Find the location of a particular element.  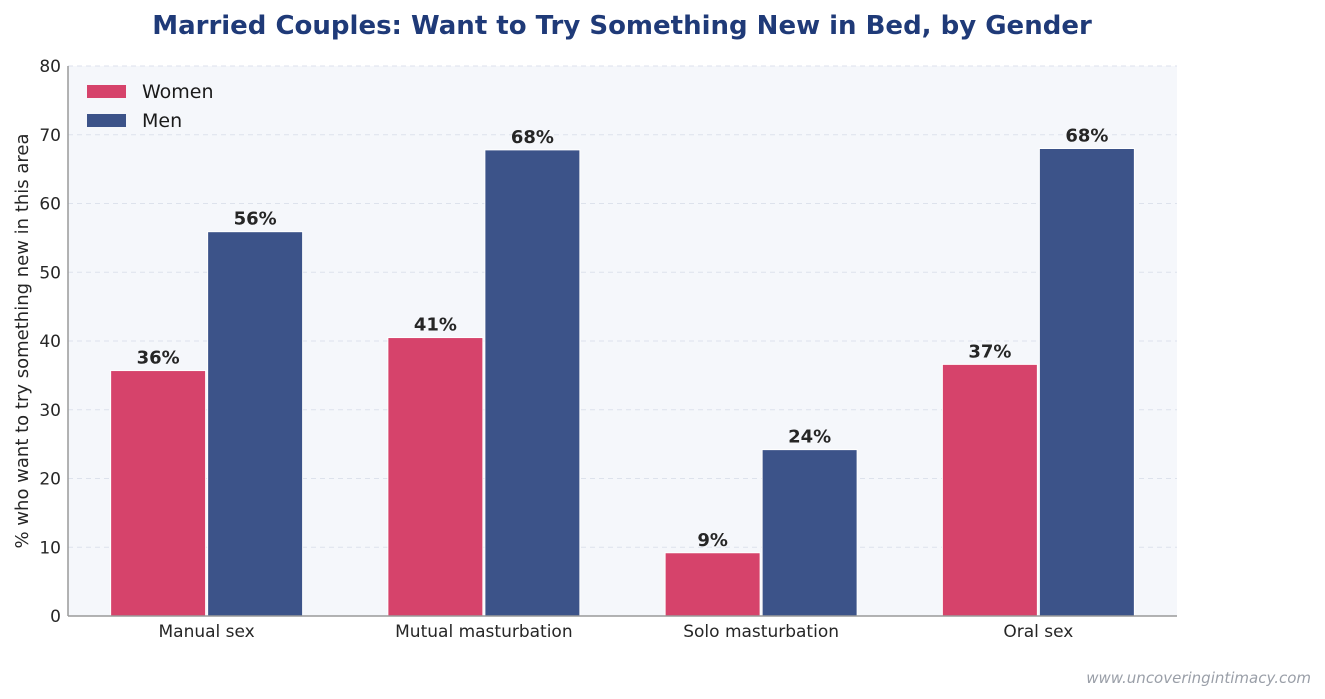

legend-label: Men is located at coordinates (162, 121).